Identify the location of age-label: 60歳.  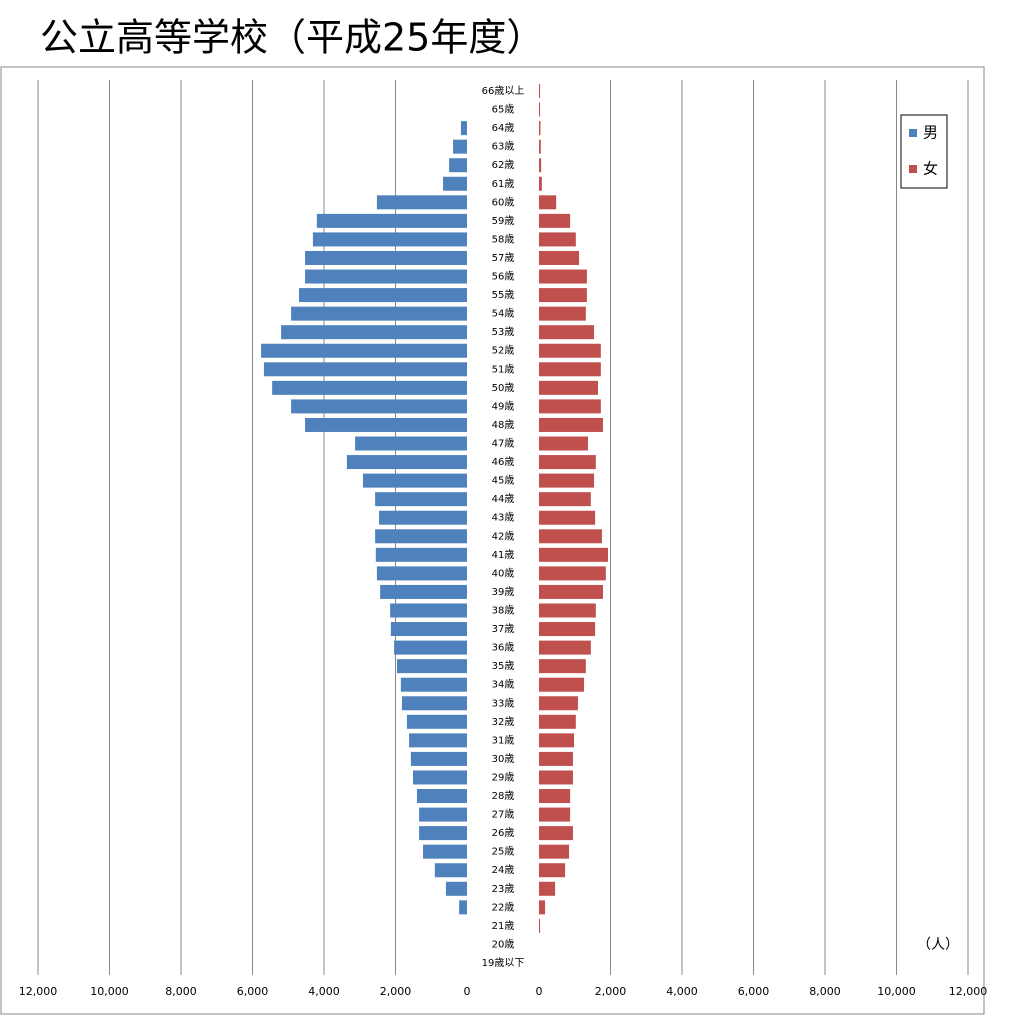
(503, 202).